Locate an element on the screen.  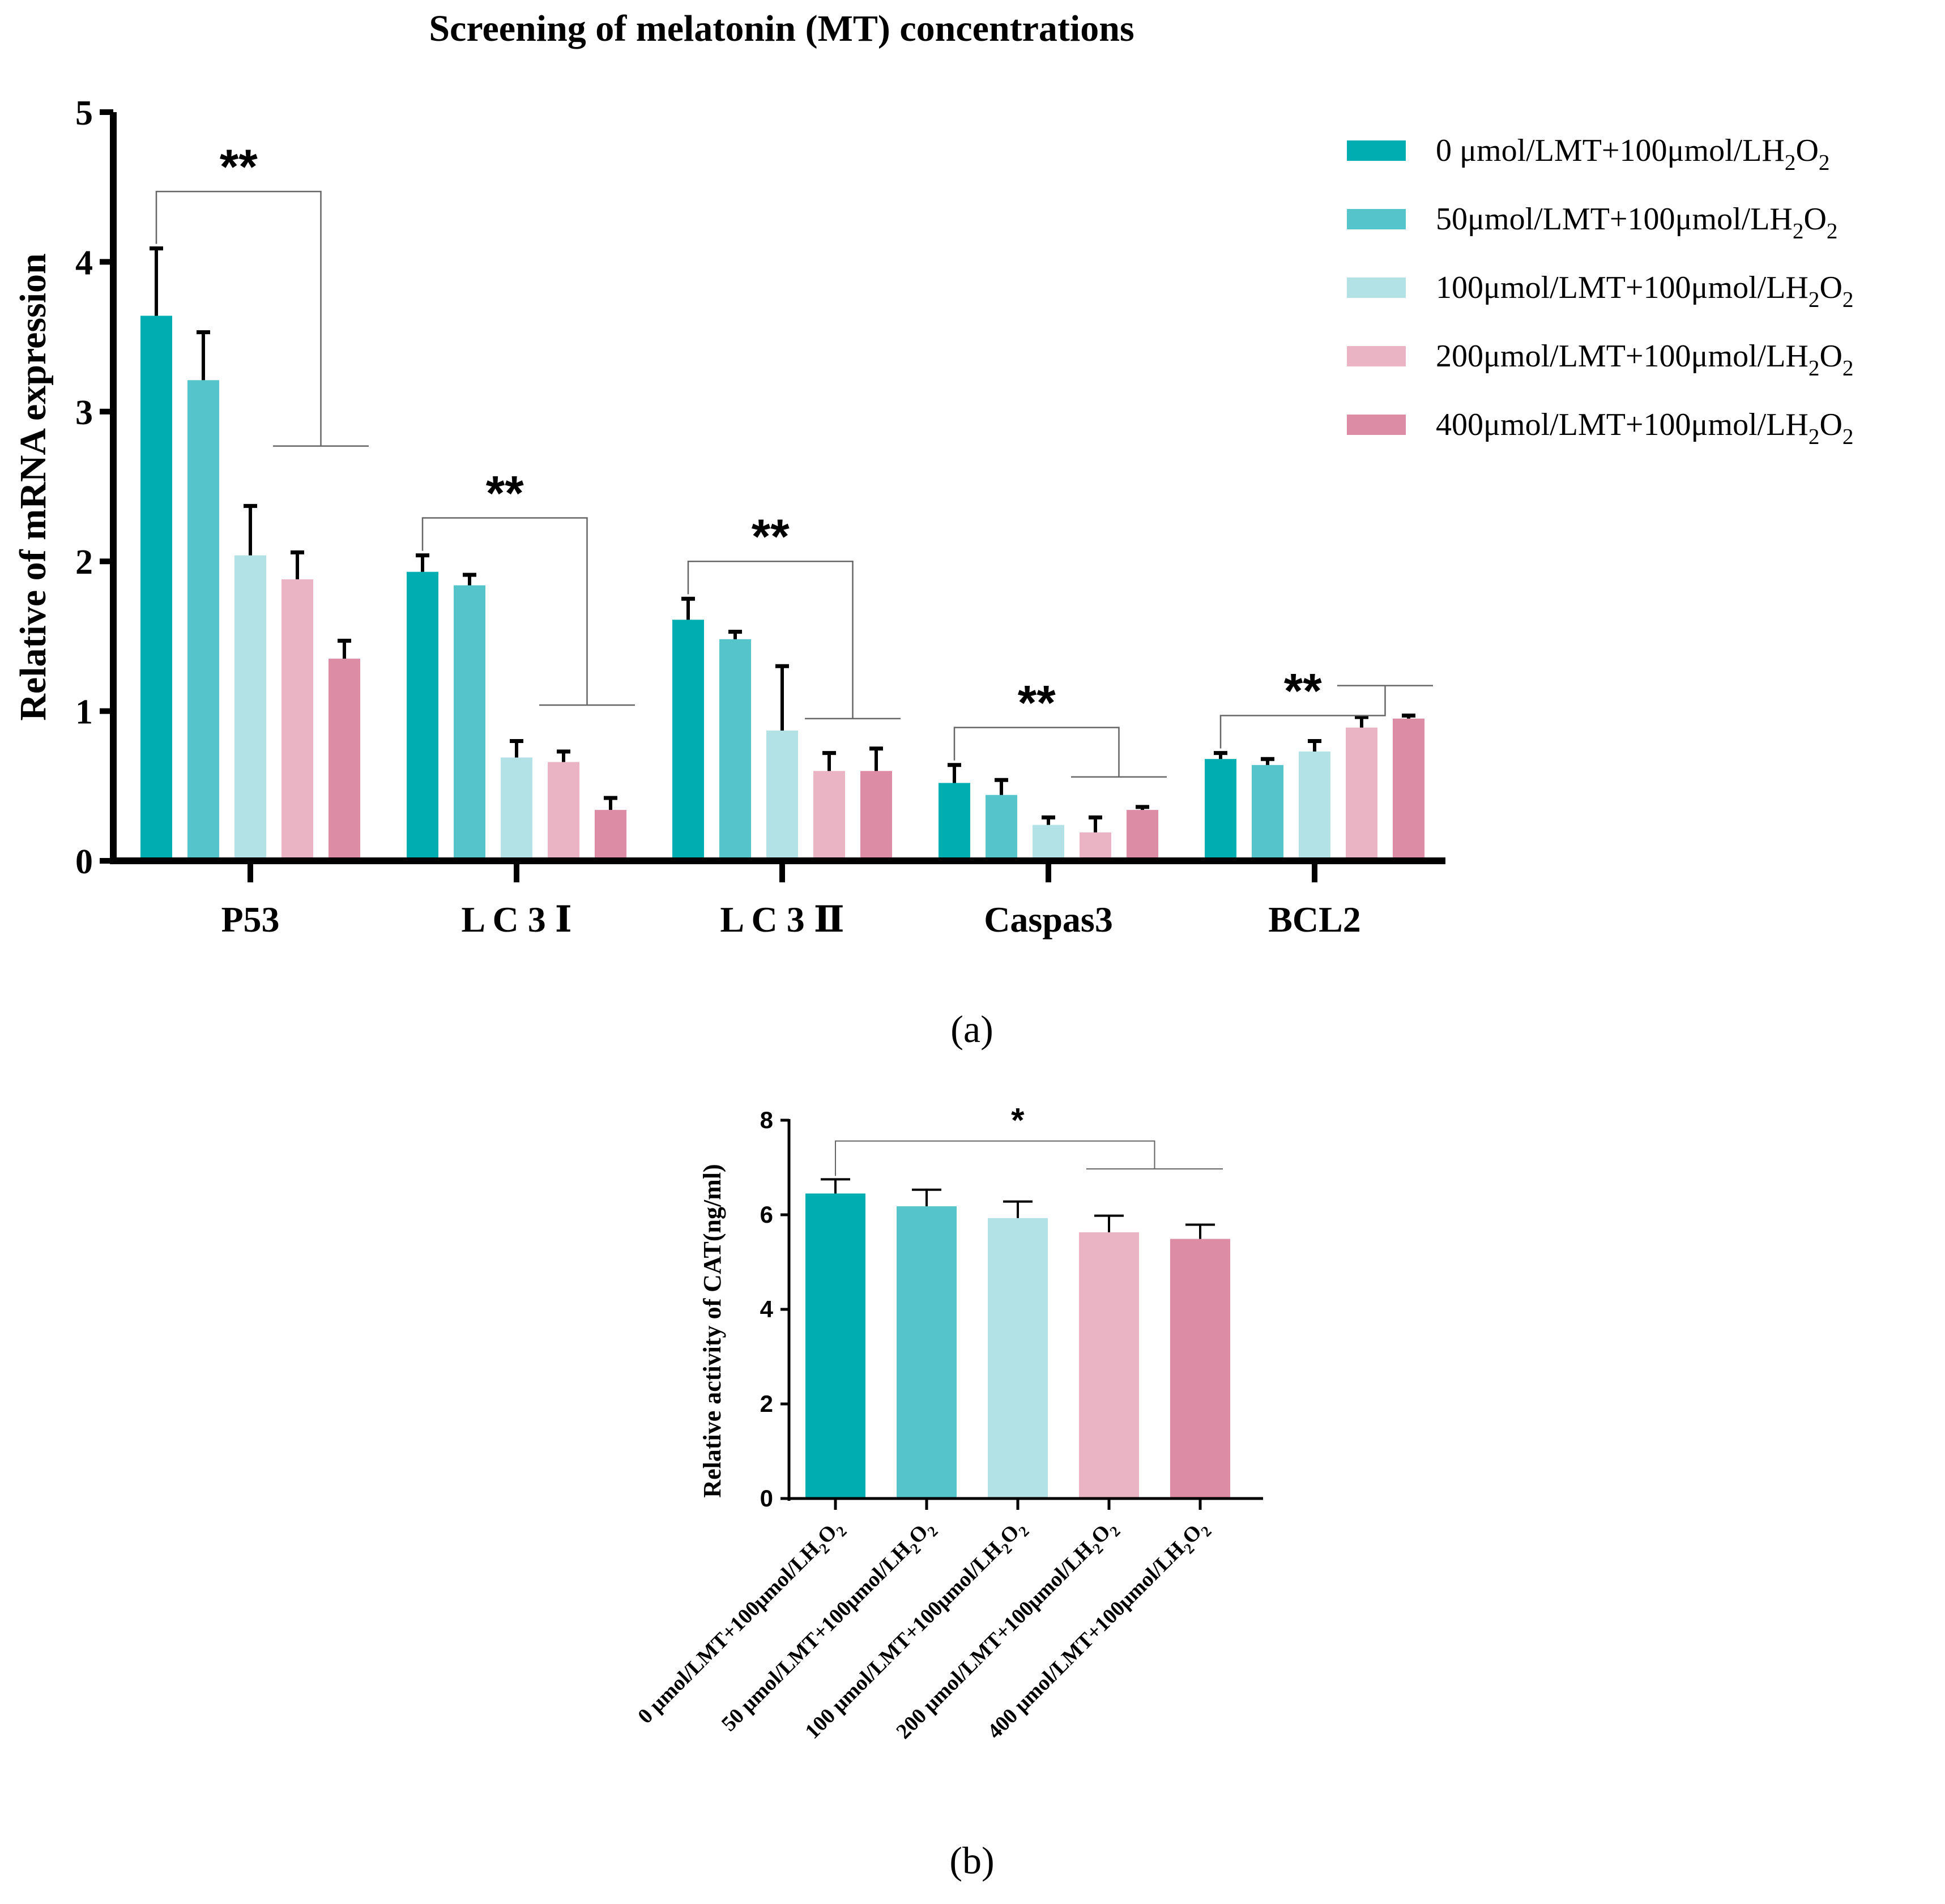
bar-a-LC3Ⅱ-s4 is located at coordinates (876, 816).